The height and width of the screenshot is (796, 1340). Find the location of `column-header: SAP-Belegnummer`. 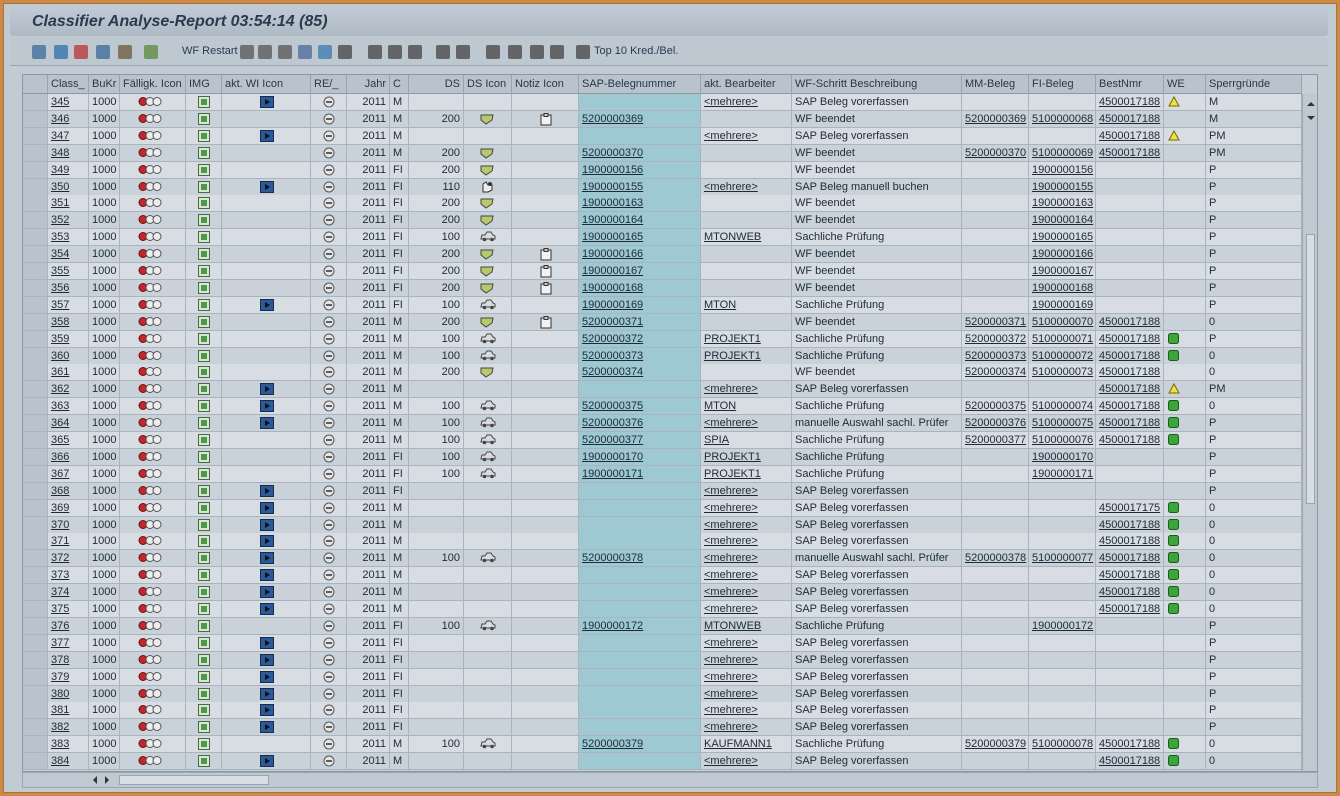

column-header: SAP-Belegnummer is located at coordinates (640, 84).